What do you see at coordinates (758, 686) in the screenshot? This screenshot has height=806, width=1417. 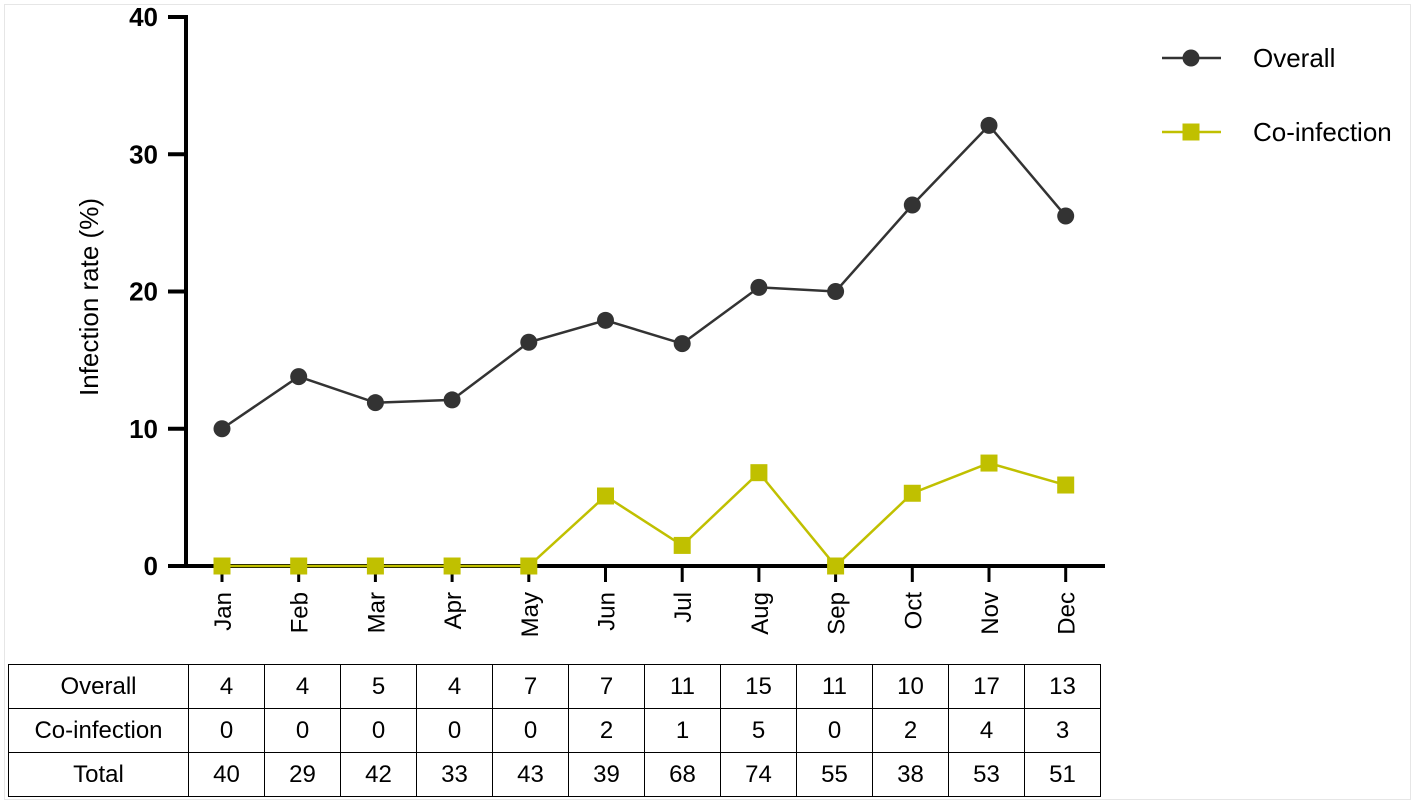 I see `table-cell: 15` at bounding box center [758, 686].